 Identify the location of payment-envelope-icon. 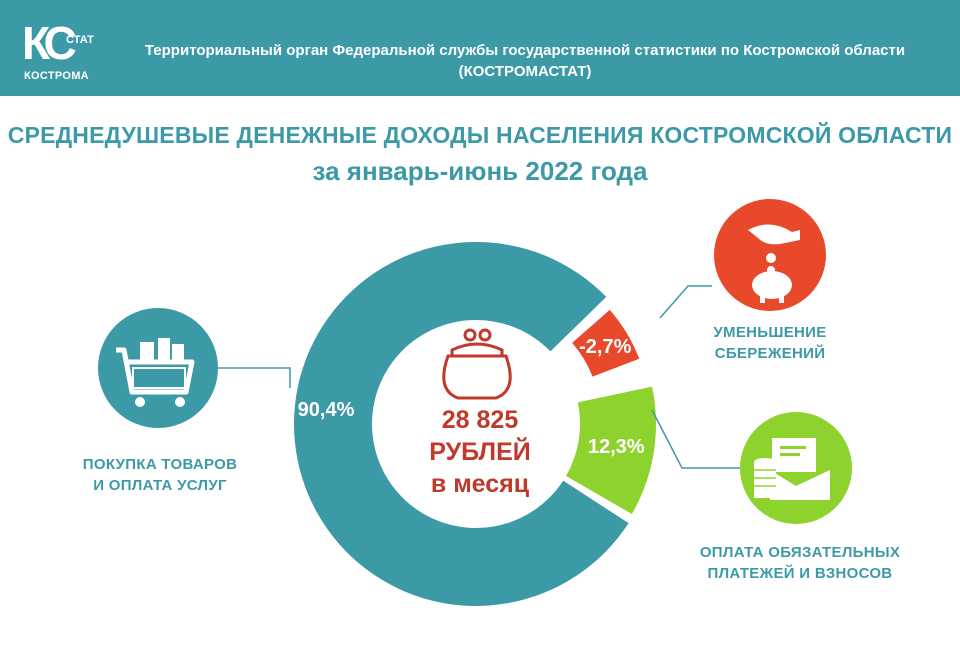
(796, 468).